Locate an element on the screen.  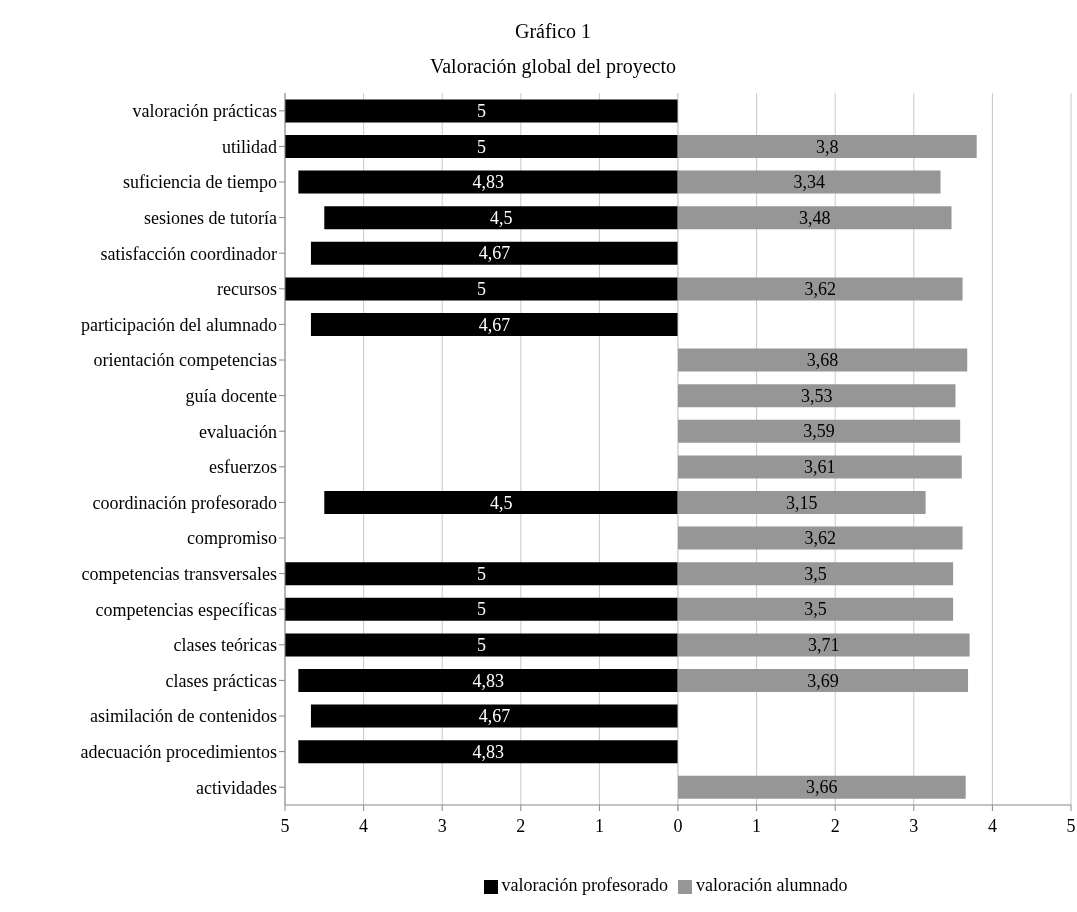
y-tick-label: actividades is located at coordinates (236, 787).